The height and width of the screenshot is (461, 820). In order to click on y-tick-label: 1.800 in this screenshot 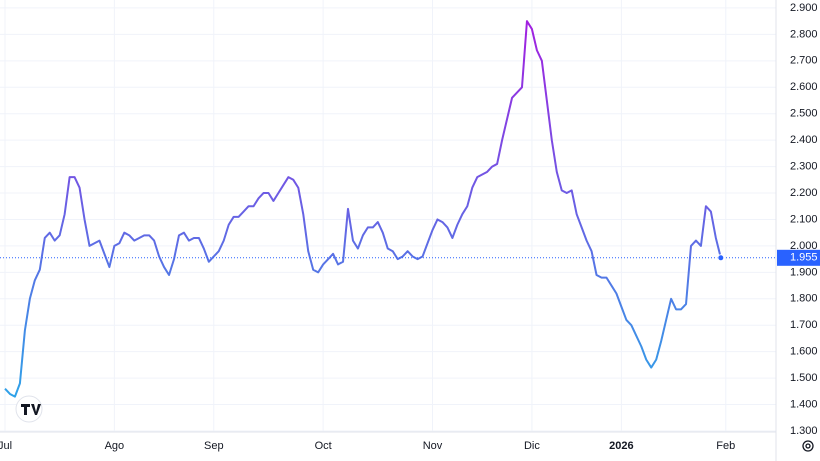, I will do `click(804, 299)`.